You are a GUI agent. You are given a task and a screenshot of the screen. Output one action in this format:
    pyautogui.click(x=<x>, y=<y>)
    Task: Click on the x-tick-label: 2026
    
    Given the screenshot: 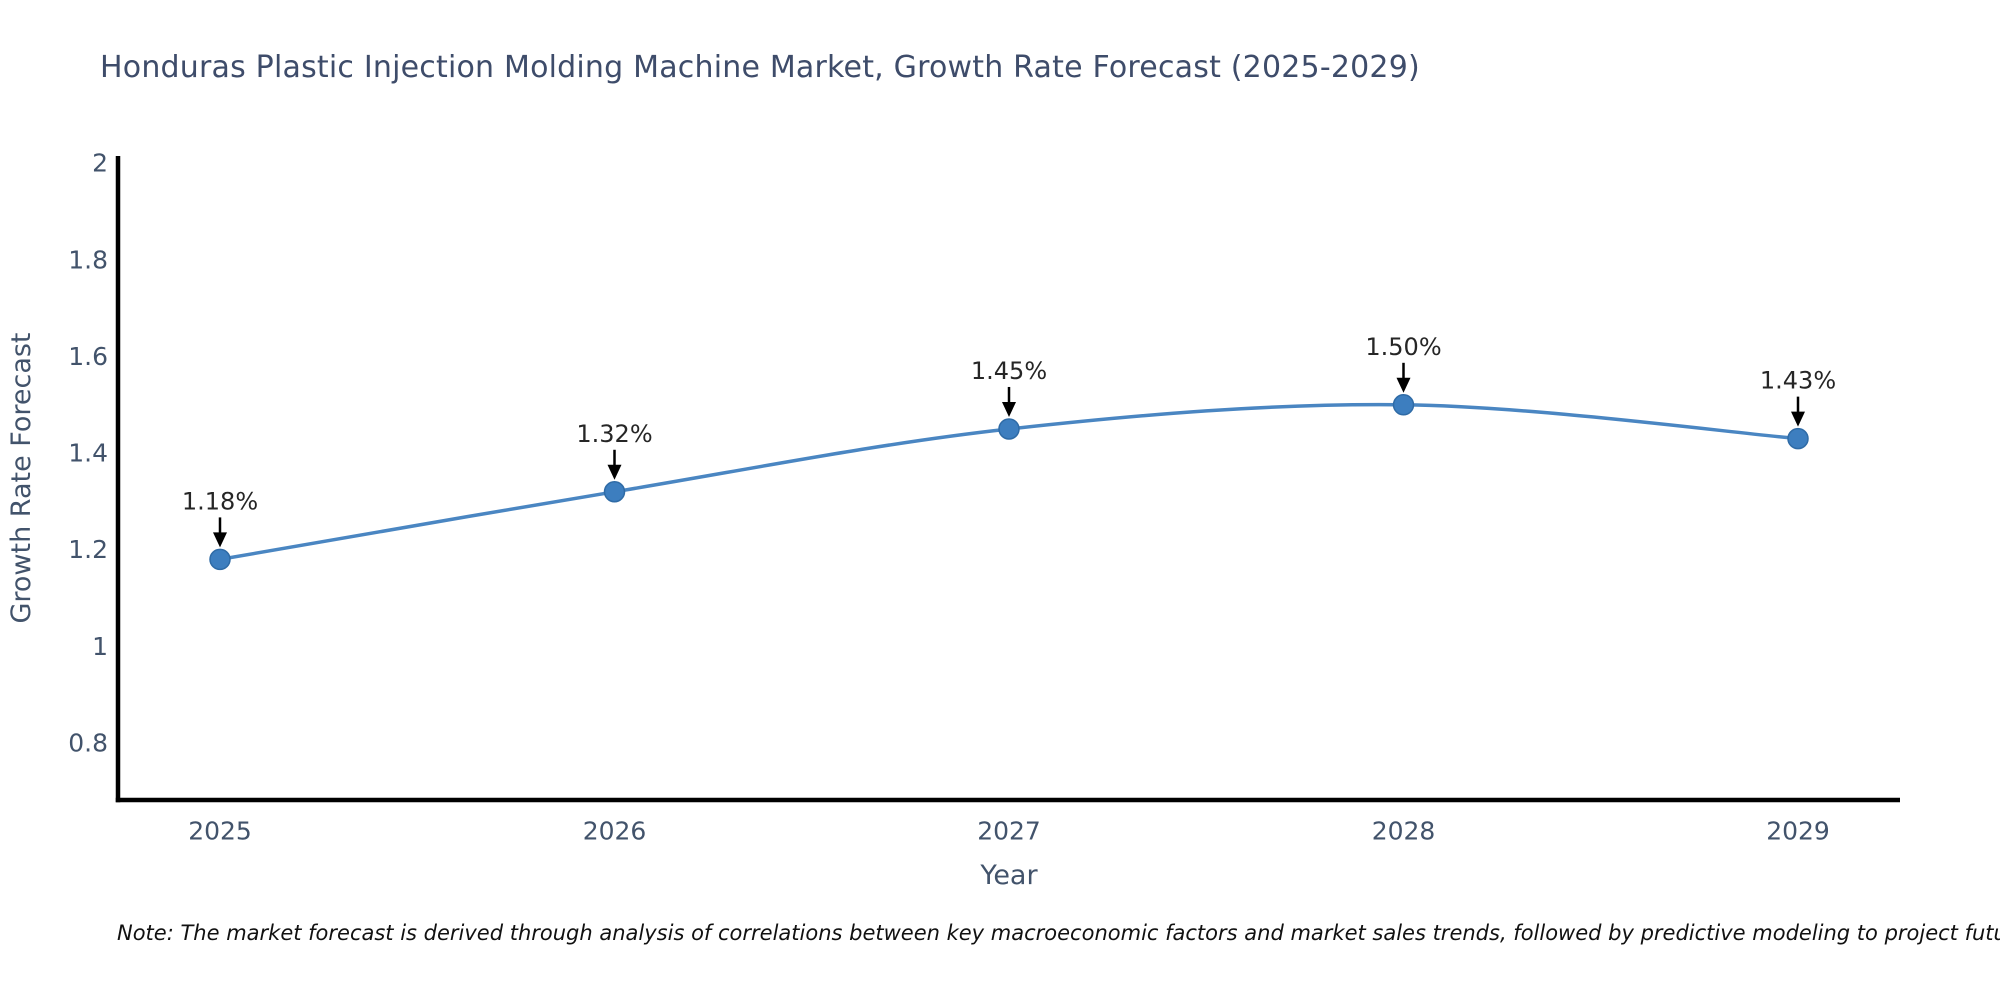 What is the action you would take?
    pyautogui.click(x=615, y=831)
    